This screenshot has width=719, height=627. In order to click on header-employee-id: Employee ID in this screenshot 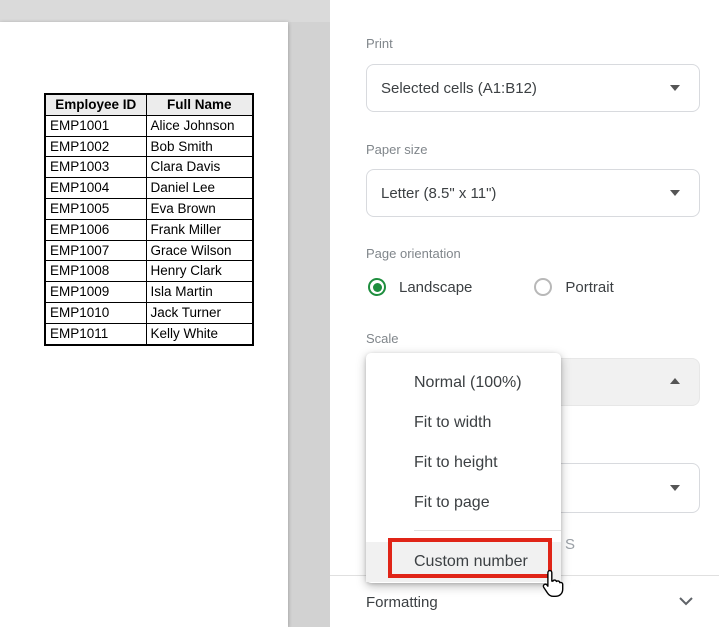, I will do `click(95, 104)`.